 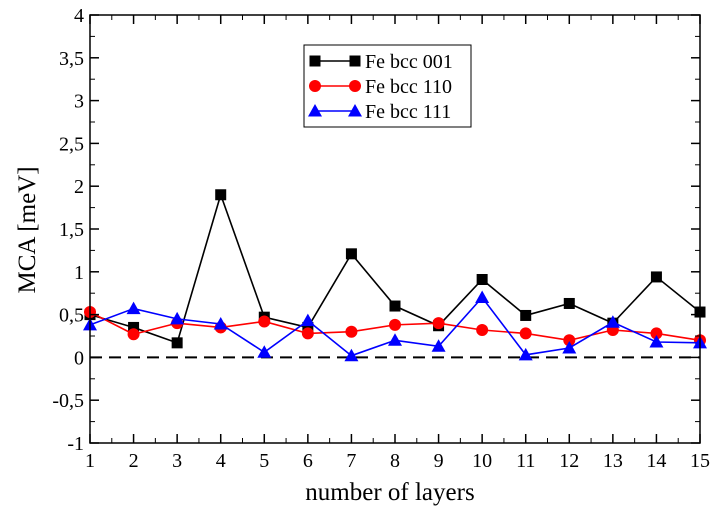 I want to click on legend-entries: Fe bcc 001 Fe bcc 110 Fe bcc 111, so click(x=380, y=87).